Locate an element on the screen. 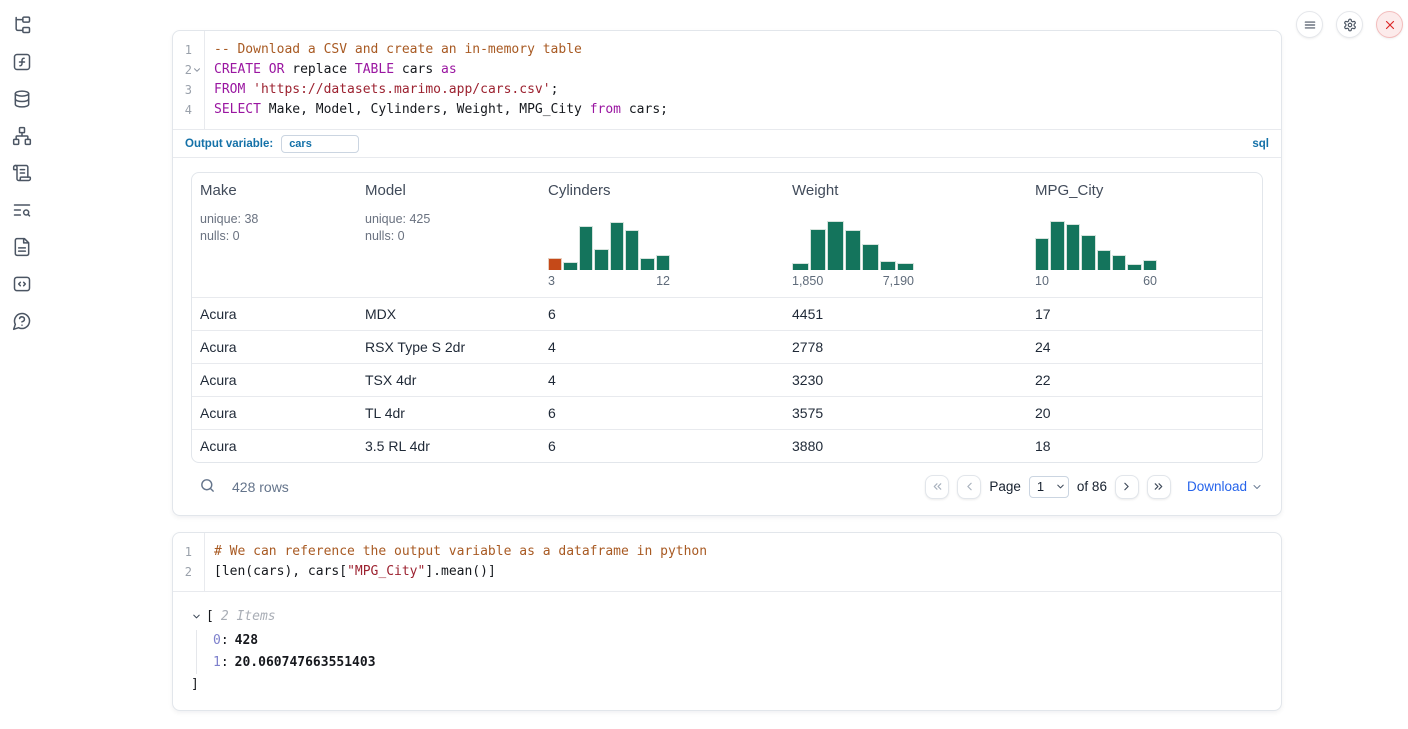 The image size is (1408, 729). line-number: 4 is located at coordinates (188, 110).